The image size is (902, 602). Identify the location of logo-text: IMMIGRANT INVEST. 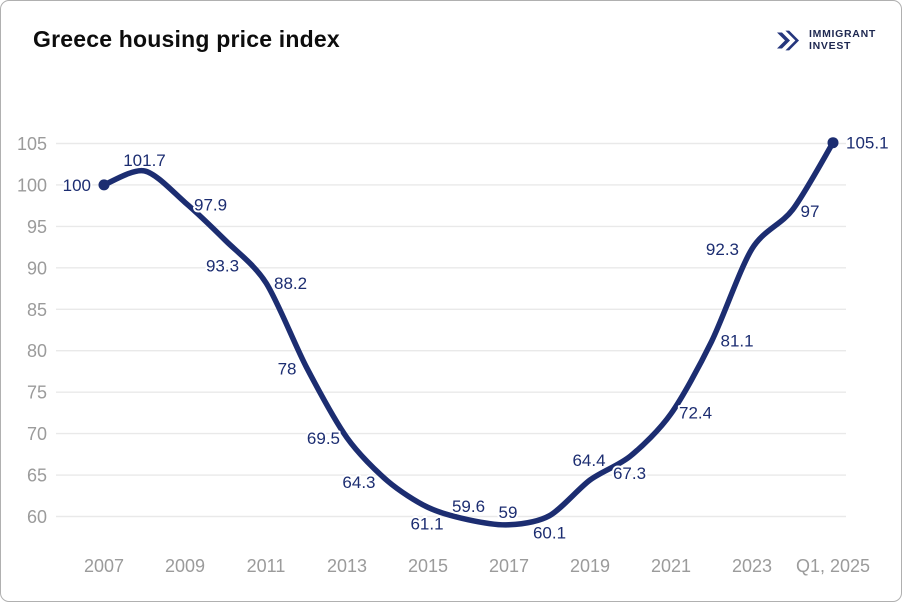
(842, 40).